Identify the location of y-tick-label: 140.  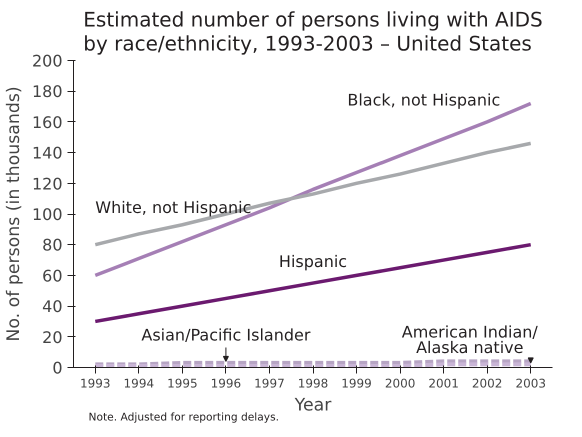
(47, 153).